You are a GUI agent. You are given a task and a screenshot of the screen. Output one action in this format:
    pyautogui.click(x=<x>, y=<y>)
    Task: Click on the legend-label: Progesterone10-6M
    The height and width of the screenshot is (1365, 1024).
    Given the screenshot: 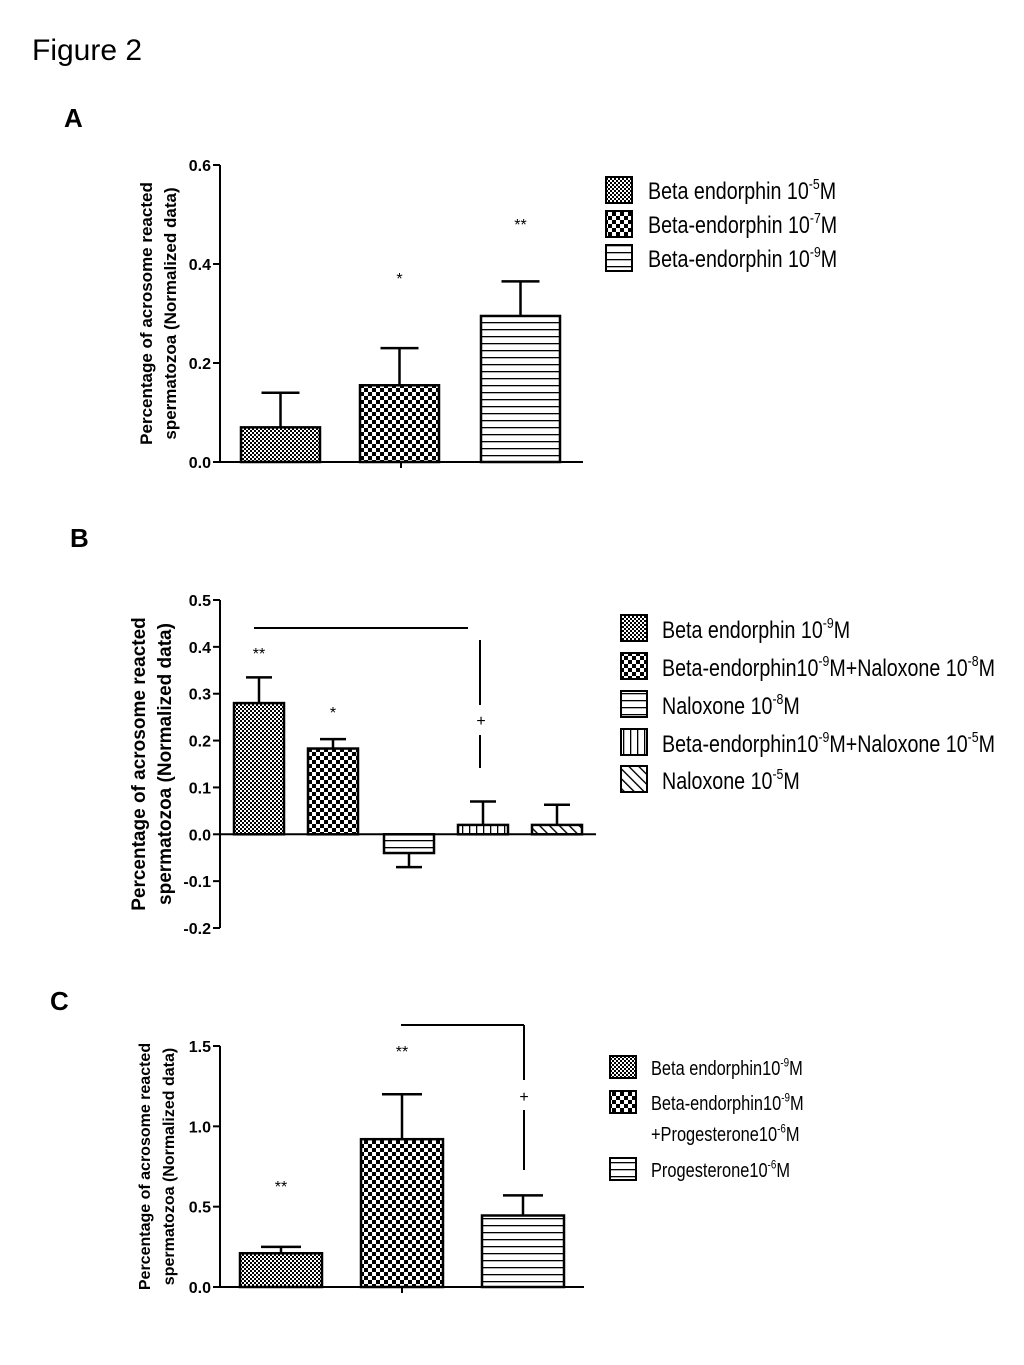 What is the action you would take?
    pyautogui.click(x=720, y=1169)
    